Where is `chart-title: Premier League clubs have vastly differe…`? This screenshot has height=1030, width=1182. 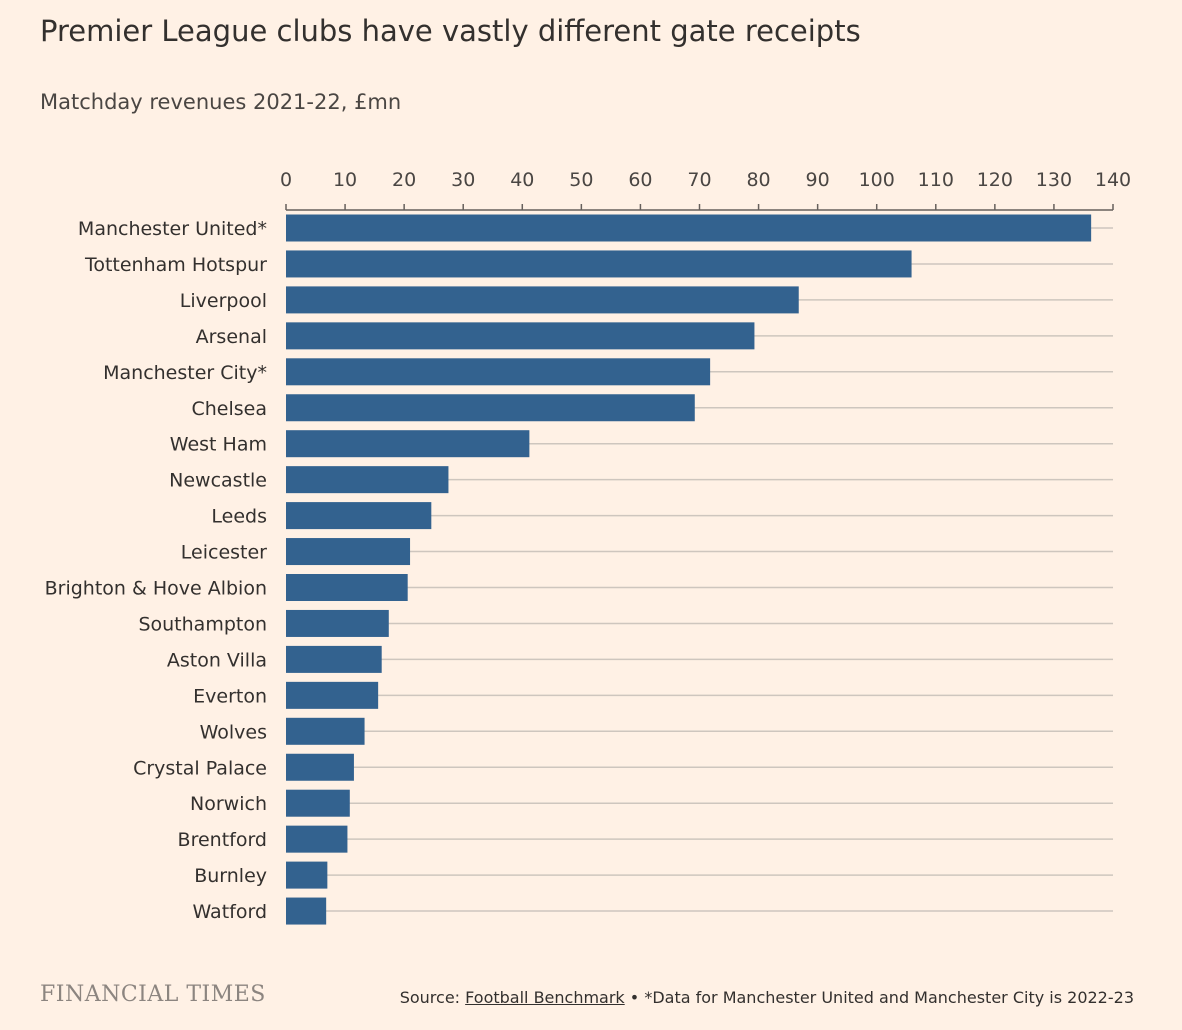 chart-title: Premier League clubs have vastly differe… is located at coordinates (450, 31).